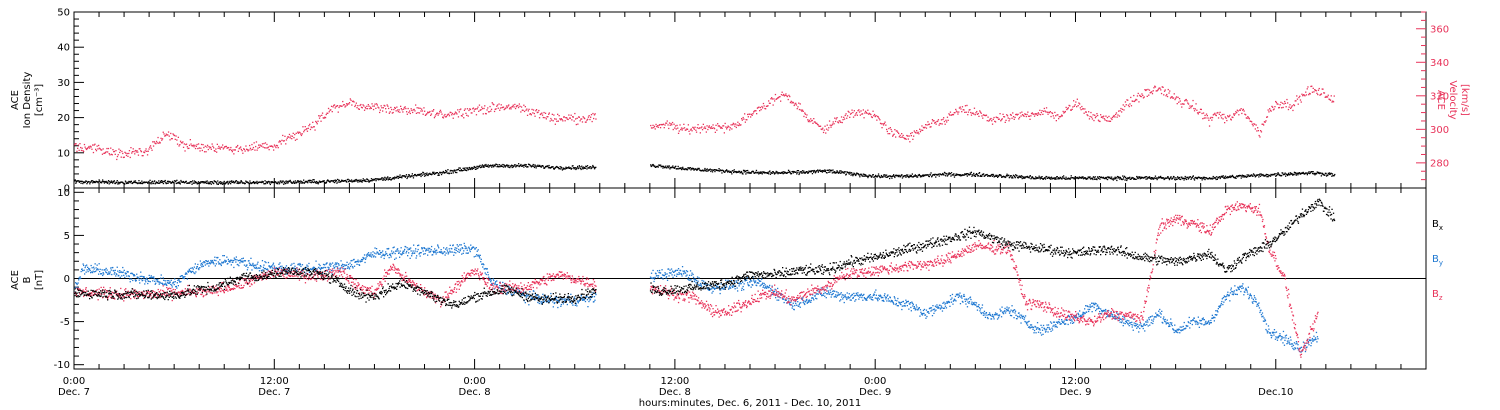 The height and width of the screenshot is (410, 1500). What do you see at coordinates (1464, 100) in the screenshot?
I see `velocity-label-line3: [km/s]` at bounding box center [1464, 100].